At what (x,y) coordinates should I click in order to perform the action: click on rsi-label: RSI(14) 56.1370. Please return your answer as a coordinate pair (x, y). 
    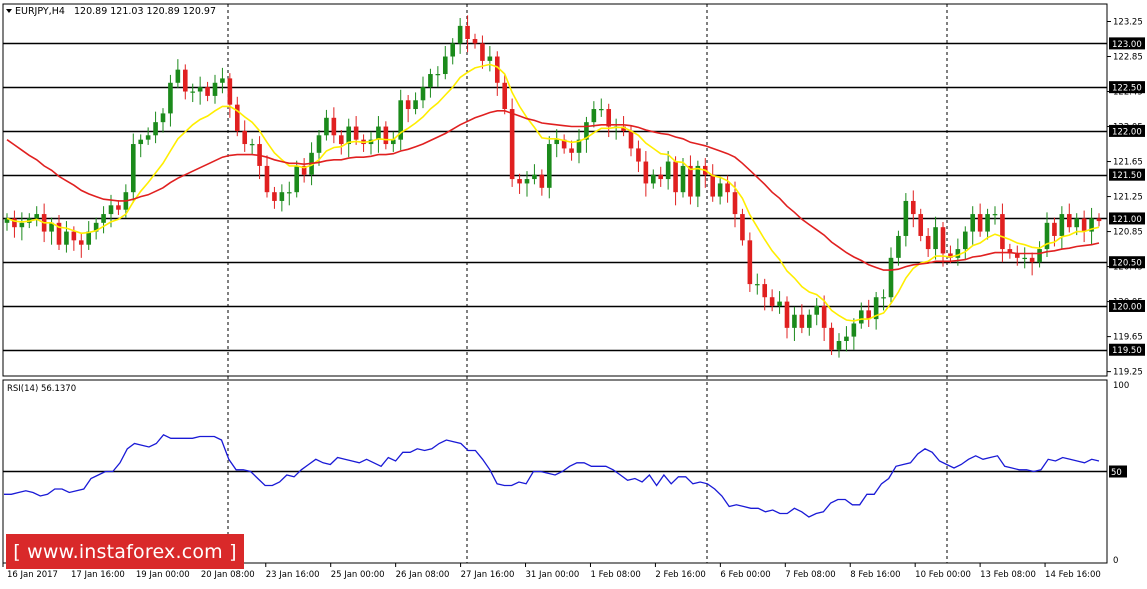
    Looking at the image, I should click on (41, 389).